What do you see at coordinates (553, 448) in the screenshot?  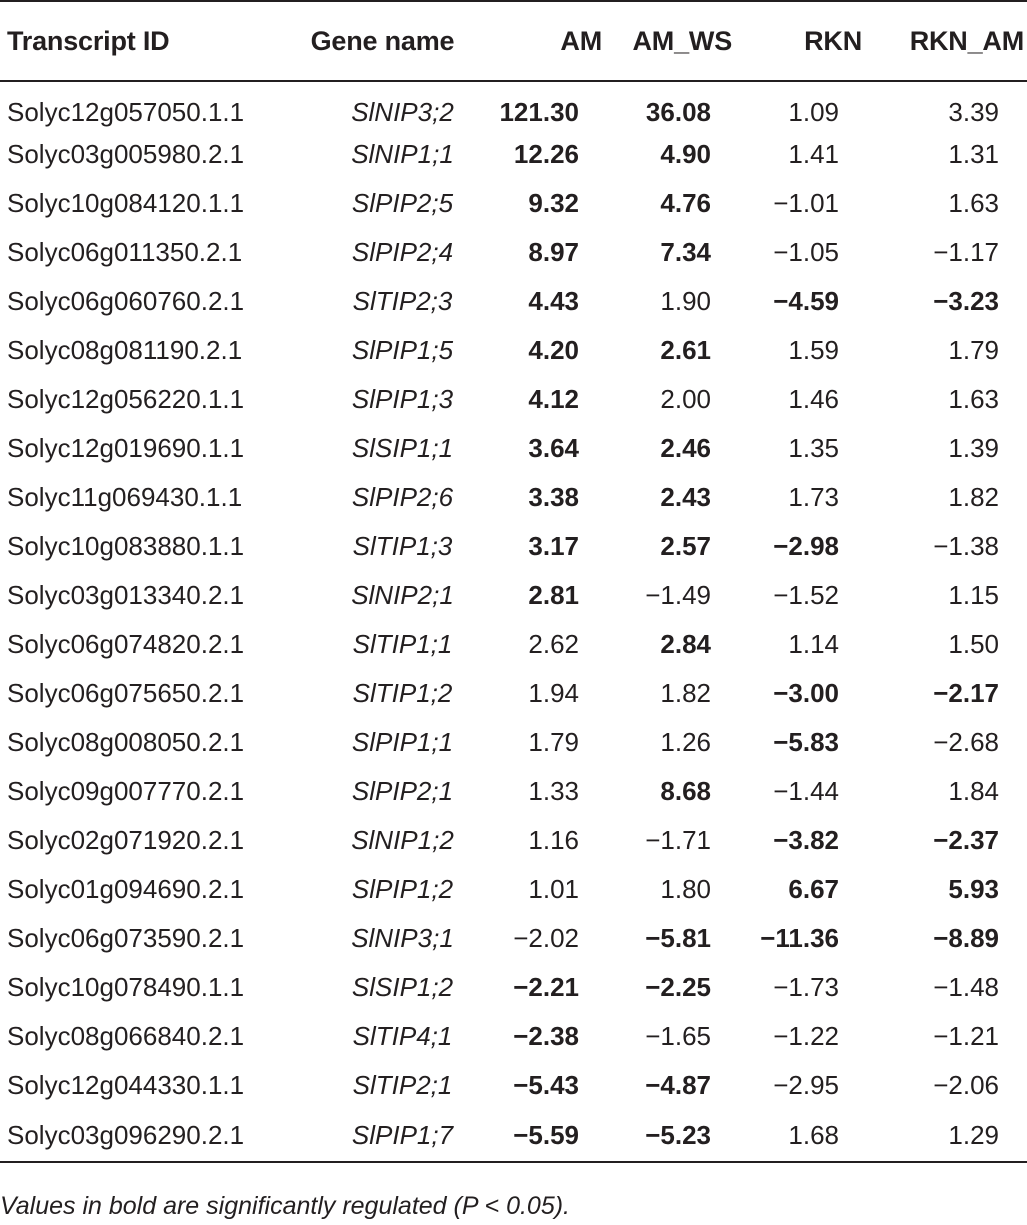 I see `cell-am: 3.64` at bounding box center [553, 448].